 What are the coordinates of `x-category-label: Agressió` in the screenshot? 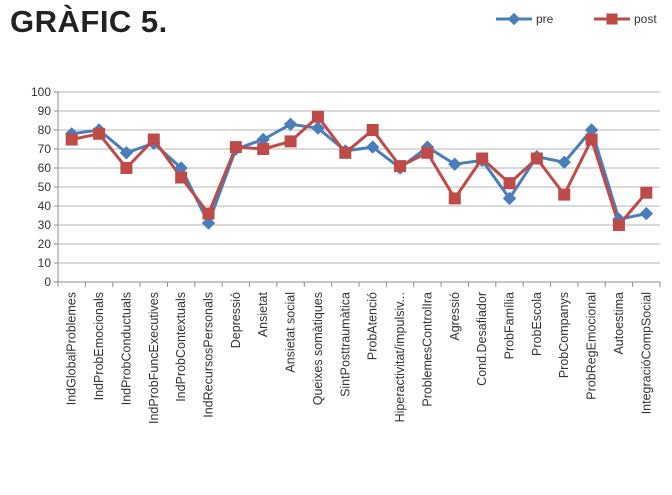 It's located at (455, 316).